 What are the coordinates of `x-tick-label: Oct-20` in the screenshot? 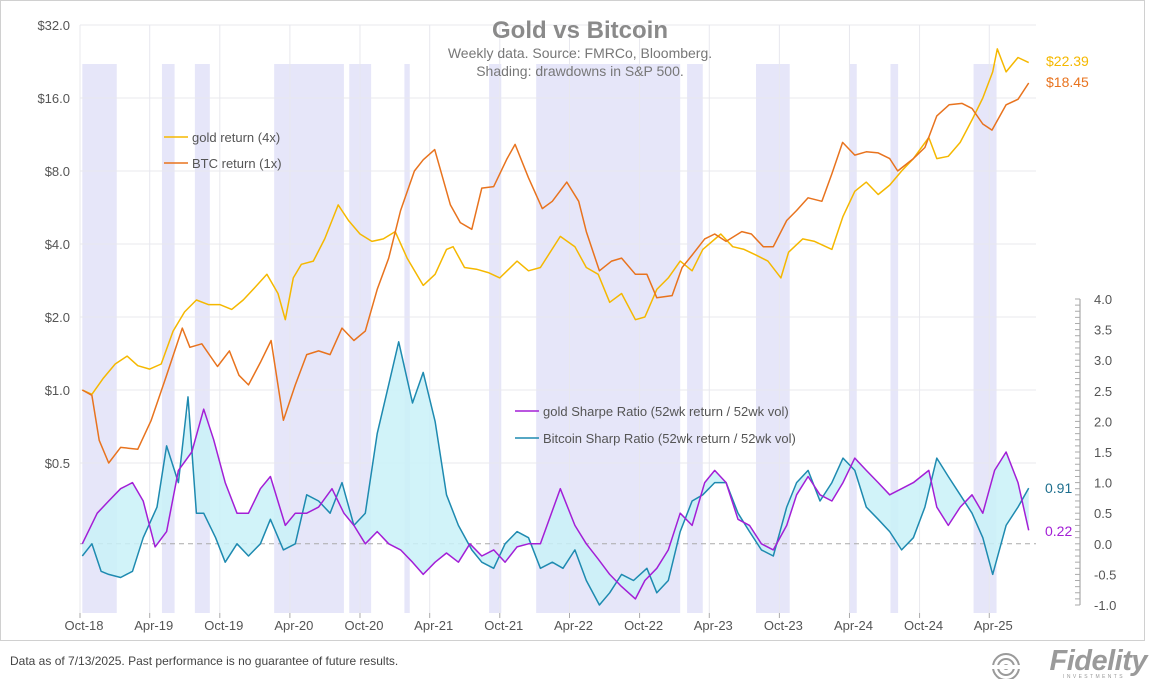 It's located at (363, 625).